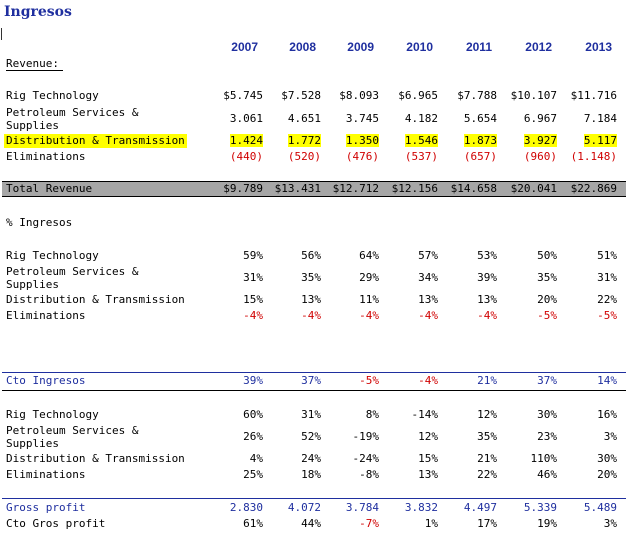  I want to click on row-label: Cto Ingresos, so click(46, 380).